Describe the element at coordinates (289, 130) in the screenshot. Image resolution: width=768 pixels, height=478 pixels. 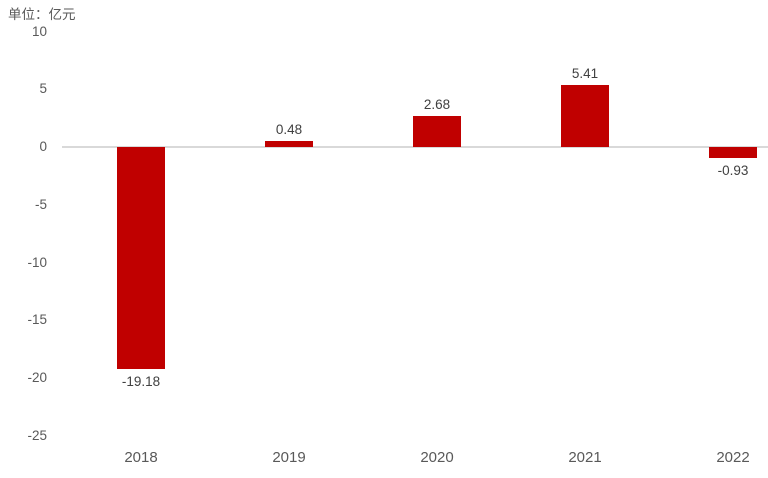
I see `data-label-2019: 0.48` at that location.